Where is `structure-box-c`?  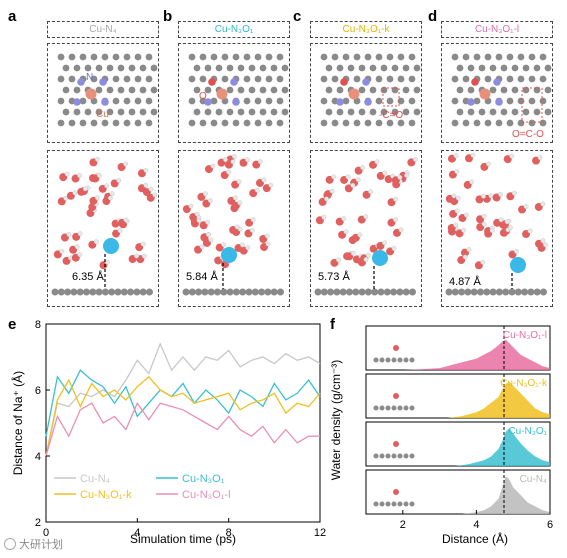
structure-box-c is located at coordinates (366, 93).